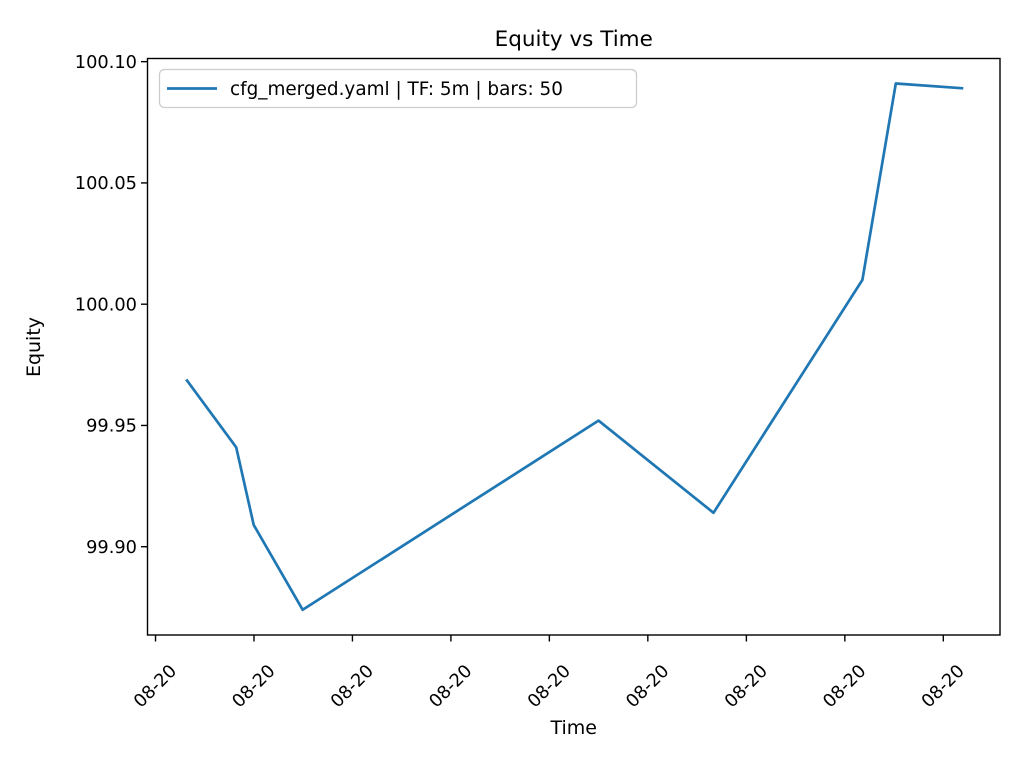 Image resolution: width=1024 pixels, height=768 pixels. I want to click on x-axis-label: Time, so click(574, 728).